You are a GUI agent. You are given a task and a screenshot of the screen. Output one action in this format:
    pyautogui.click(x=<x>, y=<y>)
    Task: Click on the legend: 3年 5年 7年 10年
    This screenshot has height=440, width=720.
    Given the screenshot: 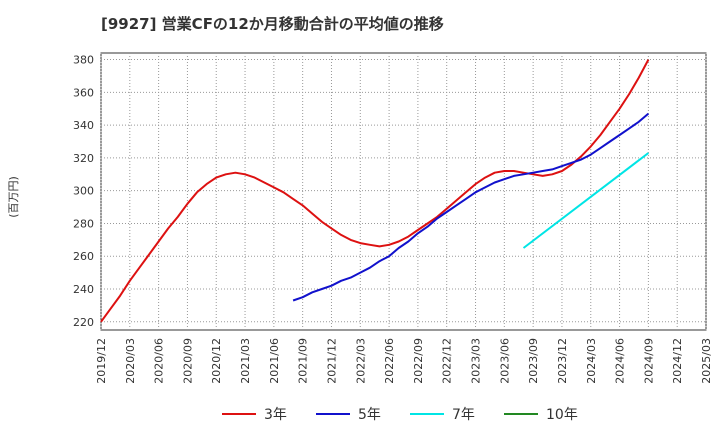 What is the action you would take?
    pyautogui.click(x=400, y=415)
    